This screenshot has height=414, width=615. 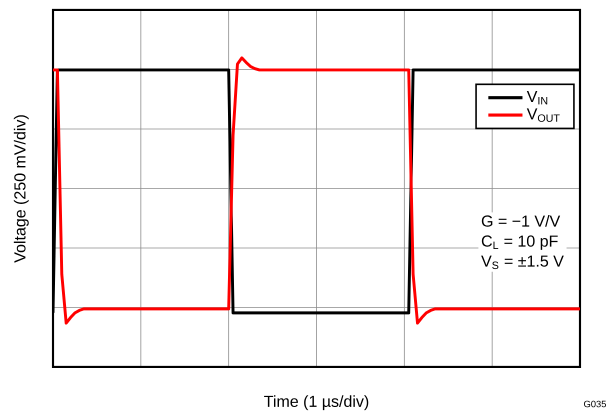 What do you see at coordinates (595, 404) in the screenshot?
I see `text: G035` at bounding box center [595, 404].